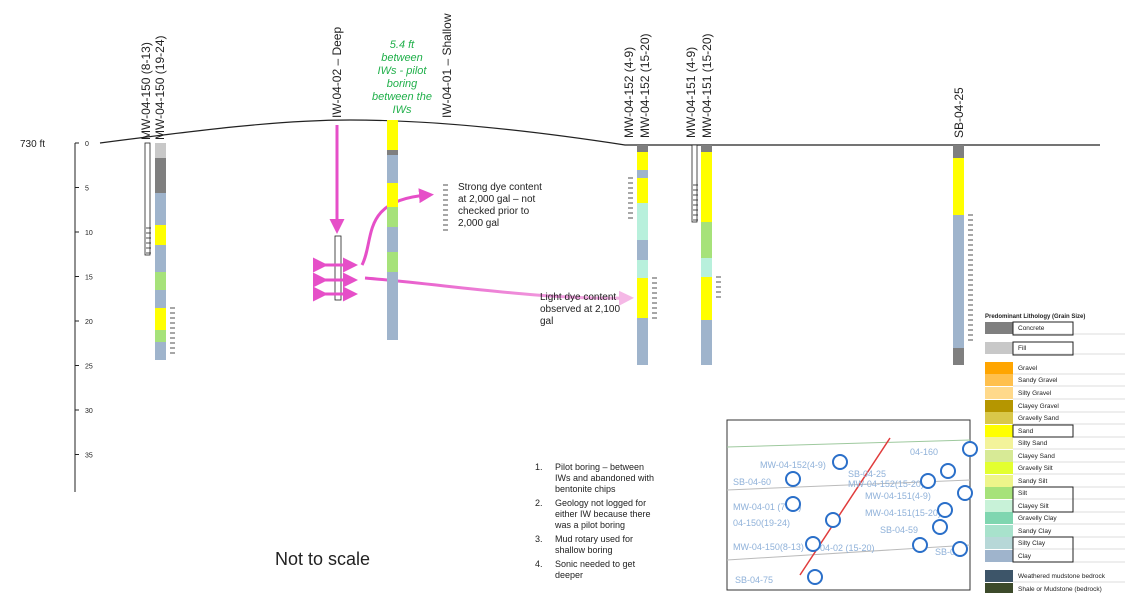 The image size is (1125, 593). I want to click on note-text: Pilot boring – between, so click(599, 467).